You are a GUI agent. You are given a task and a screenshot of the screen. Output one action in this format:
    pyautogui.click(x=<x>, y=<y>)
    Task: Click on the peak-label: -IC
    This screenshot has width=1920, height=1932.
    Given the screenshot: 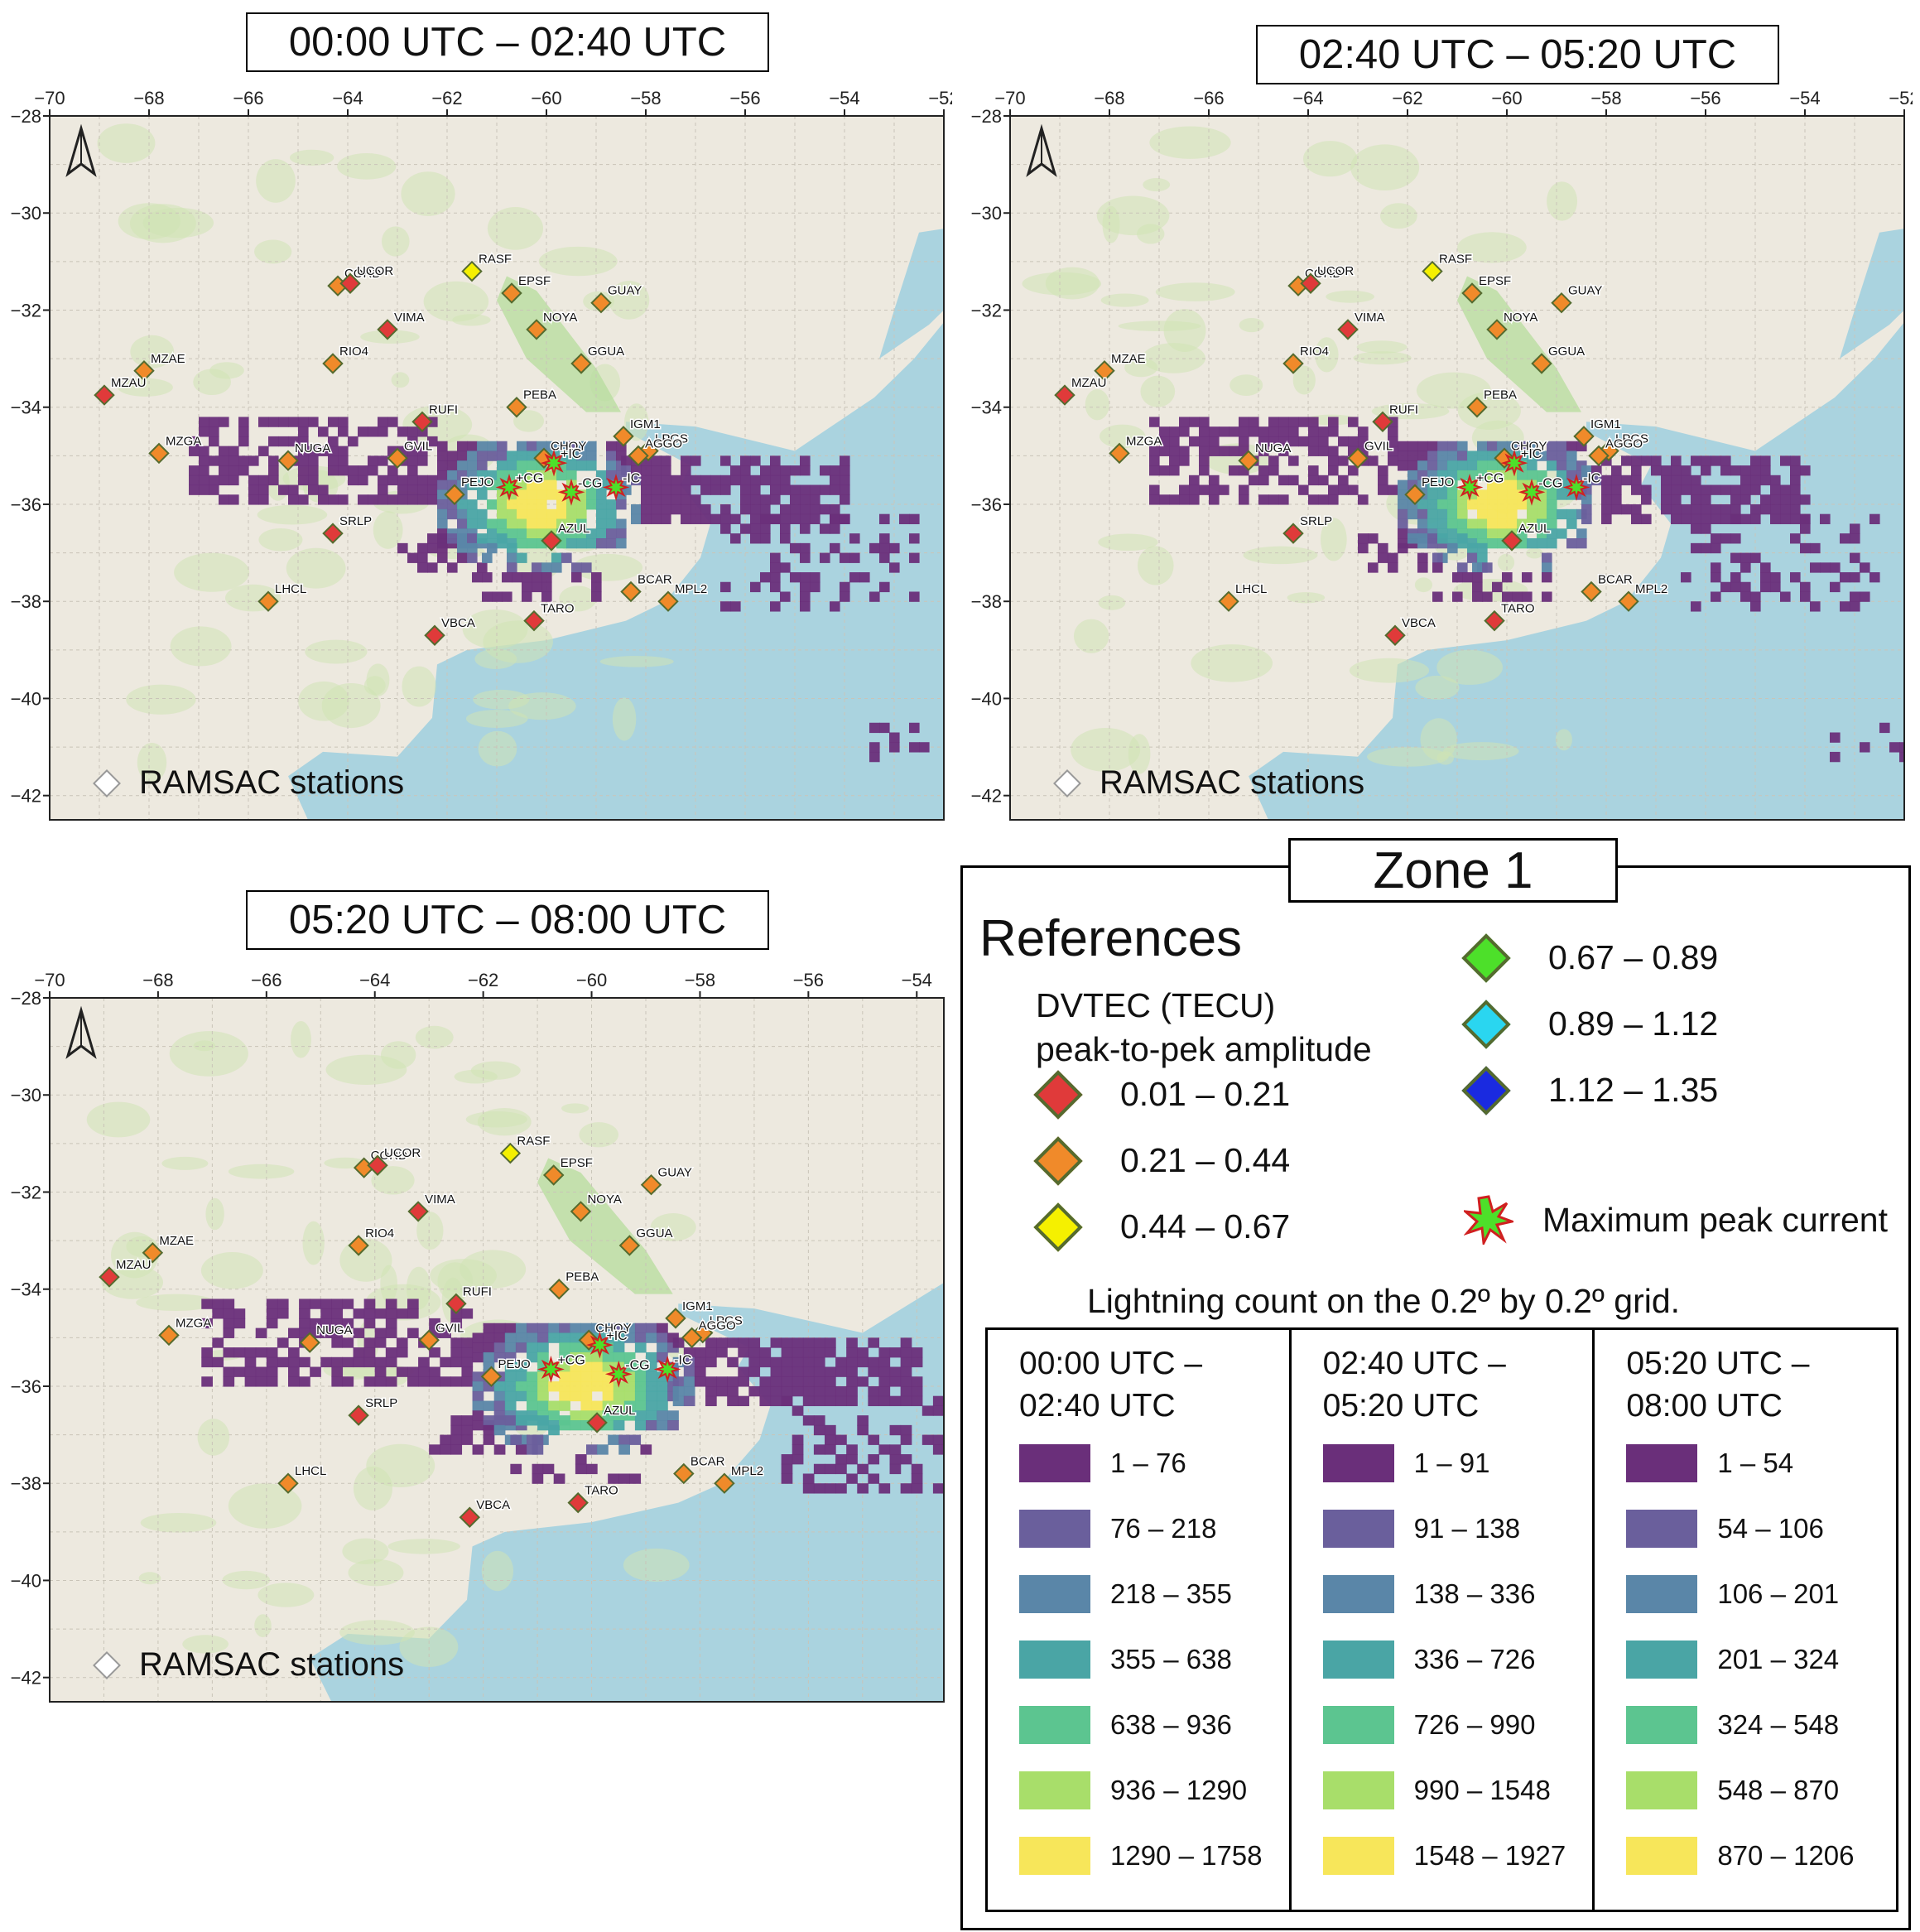 What is the action you would take?
    pyautogui.click(x=631, y=478)
    